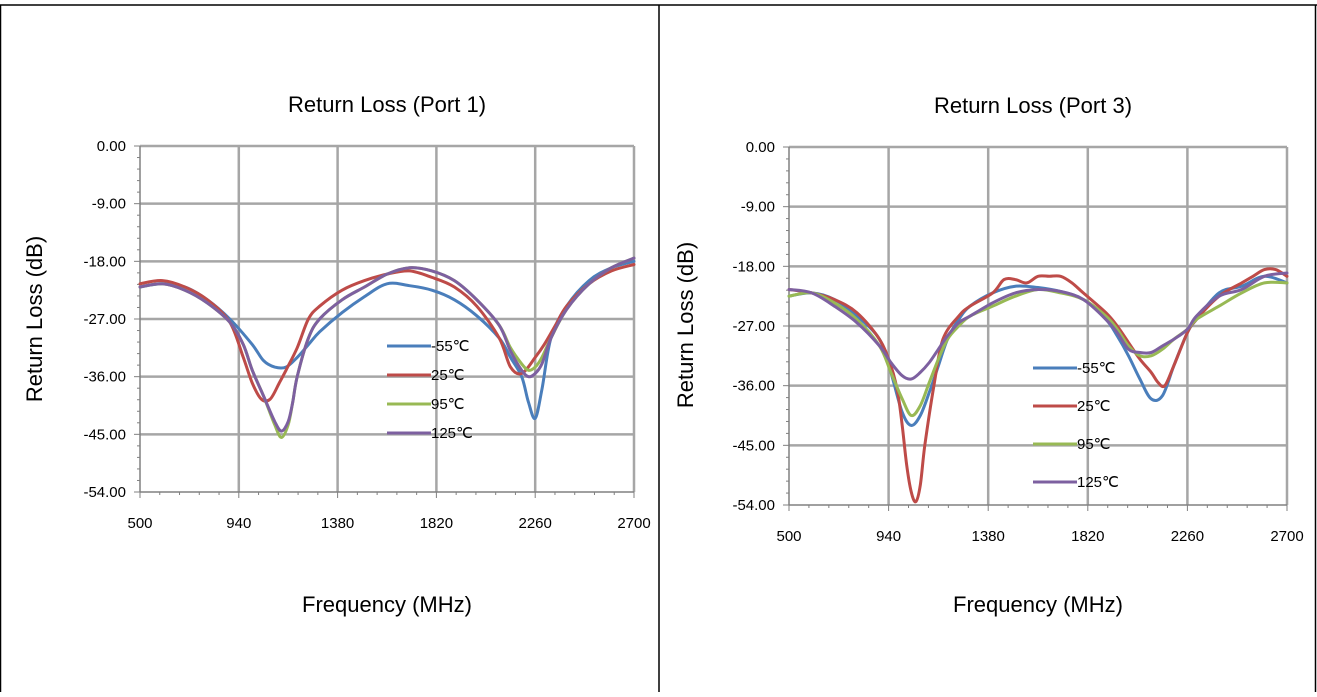 The image size is (1317, 697). What do you see at coordinates (1033, 105) in the screenshot?
I see `chart-title: Return Loss (Port 3)` at bounding box center [1033, 105].